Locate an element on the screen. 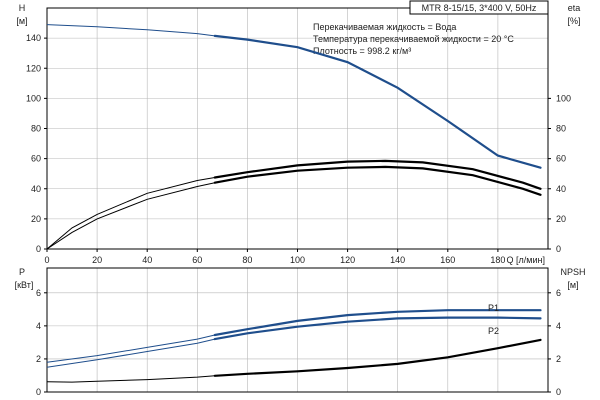 The width and height of the screenshot is (600, 400). info-line: Перекачиваемая жидкость = Вода is located at coordinates (384, 27).